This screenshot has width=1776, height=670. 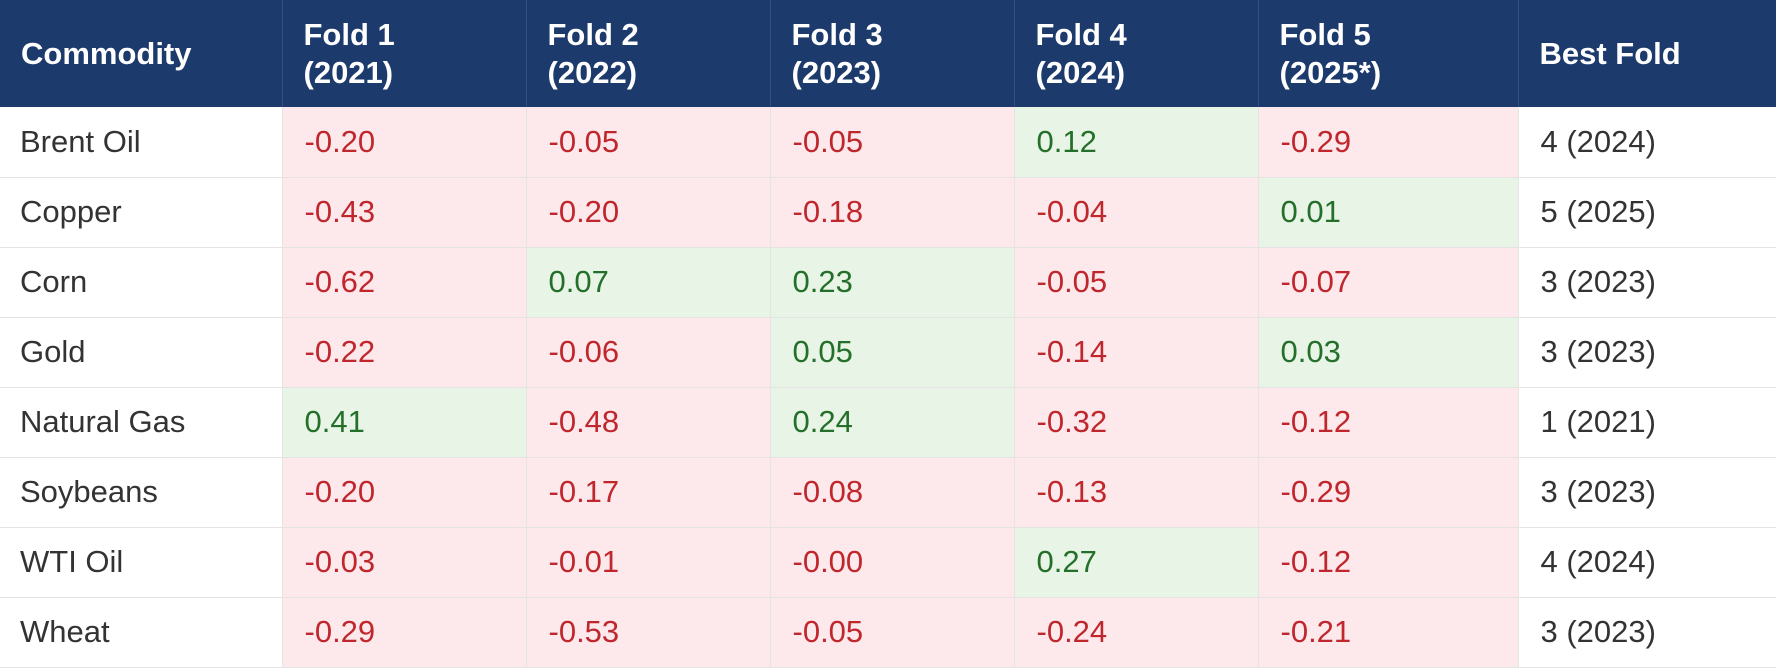 I want to click on fold-3-value-cell: -0.08, so click(x=892, y=492).